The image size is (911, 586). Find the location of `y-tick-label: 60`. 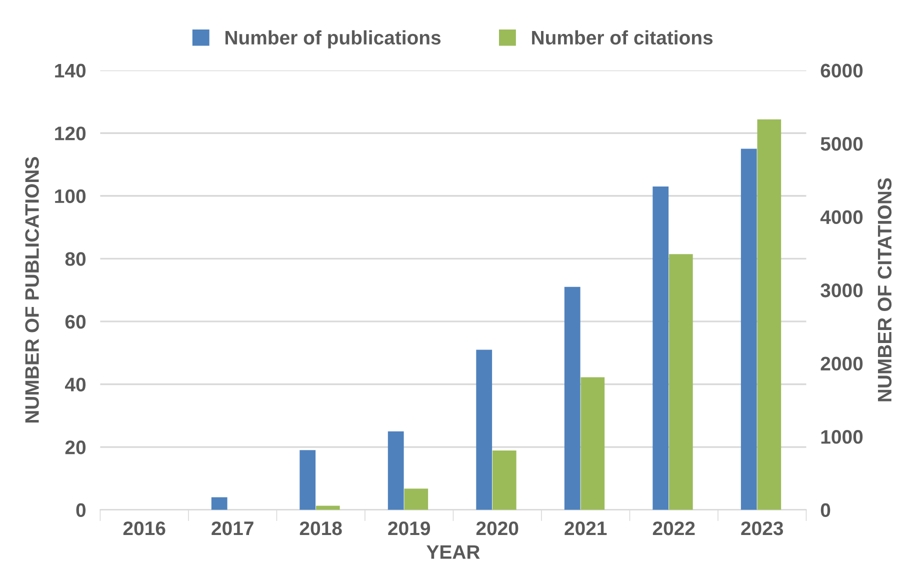

y-tick-label: 60 is located at coordinates (75, 321).